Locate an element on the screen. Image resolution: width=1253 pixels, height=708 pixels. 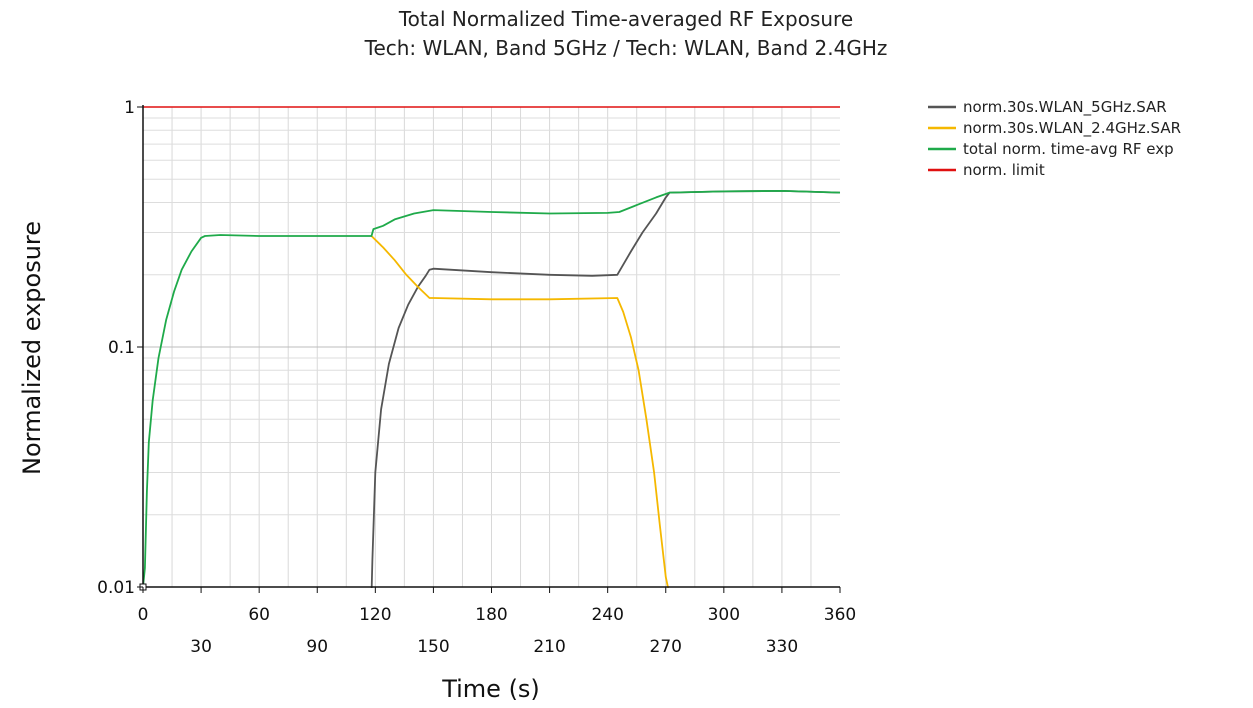
y-tick-label: 0.1 is located at coordinates (121, 348).